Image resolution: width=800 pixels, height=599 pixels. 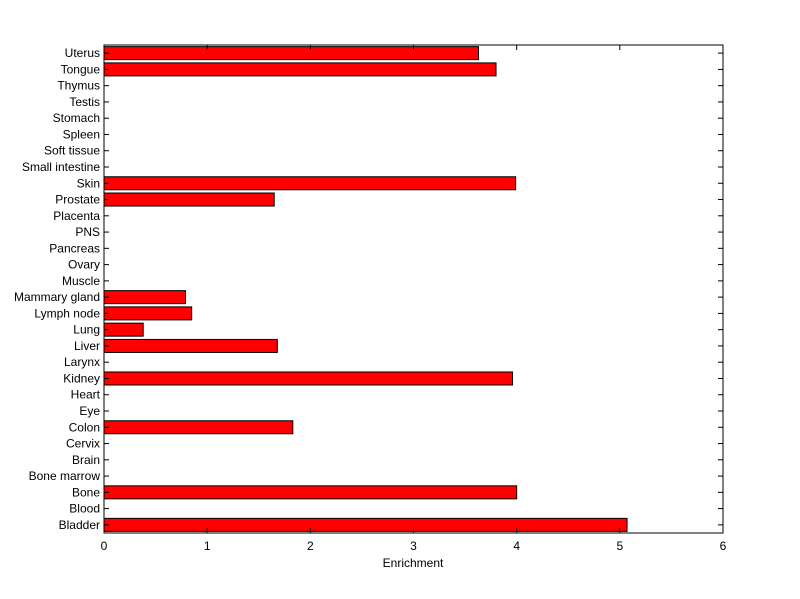 What do you see at coordinates (300, 69) in the screenshot?
I see `bar-tongue` at bounding box center [300, 69].